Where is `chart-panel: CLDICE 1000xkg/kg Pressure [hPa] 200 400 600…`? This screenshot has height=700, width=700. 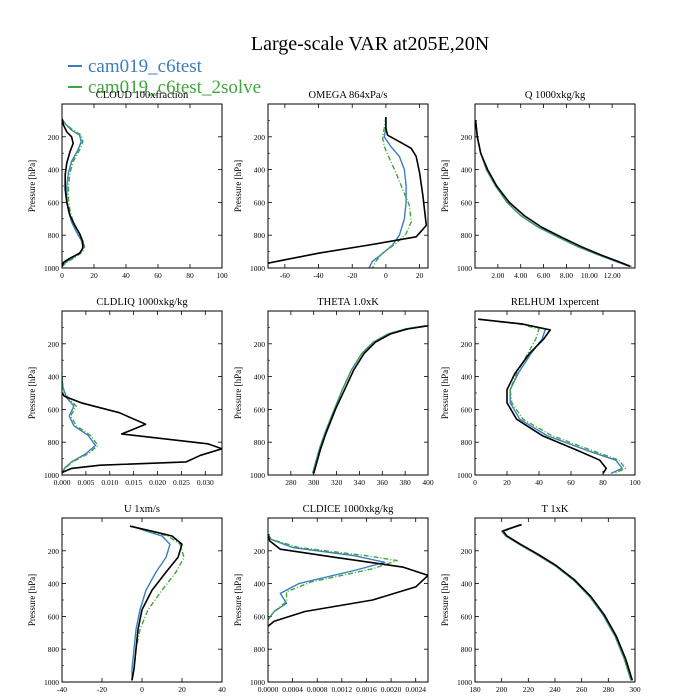
chart-panel: CLDICE 1000xkg/kg Pressure [hPa] 200 400 600… is located at coordinates (331, 599).